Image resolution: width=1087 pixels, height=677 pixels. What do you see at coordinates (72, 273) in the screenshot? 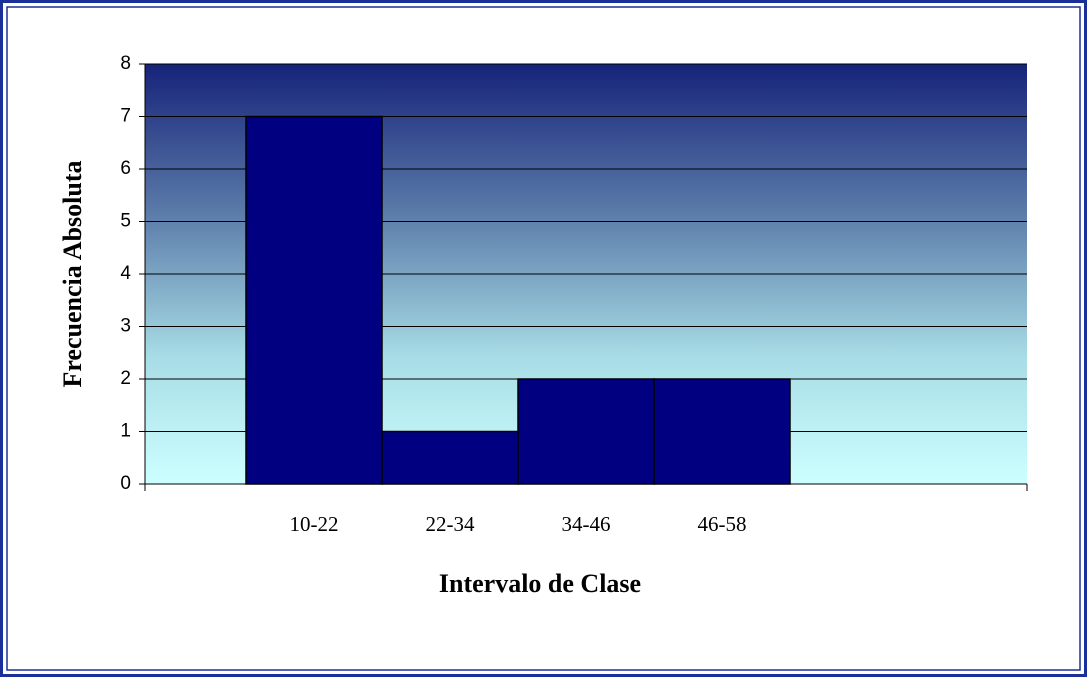
I see `y-axis-label: Frecuencia Absoluta` at bounding box center [72, 273].